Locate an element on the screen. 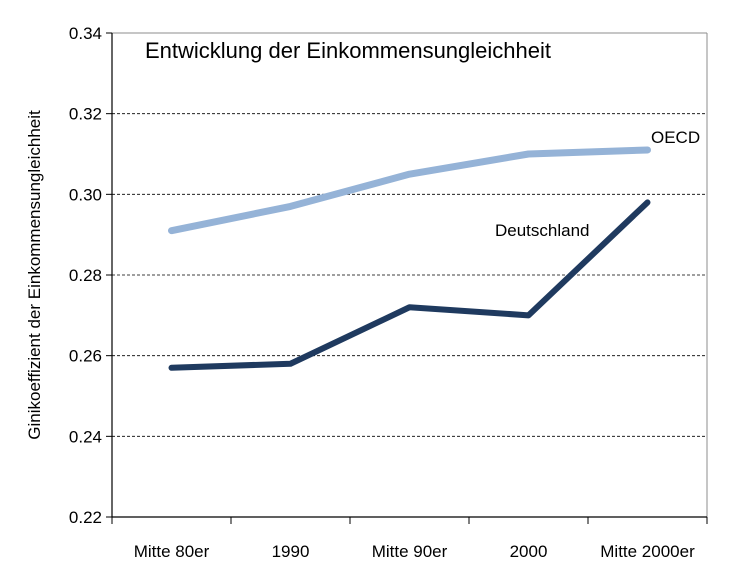  y-tick-labels: 0.22 0.24 0.26 0.28 0.30 0.32 0.34 is located at coordinates (85, 275).